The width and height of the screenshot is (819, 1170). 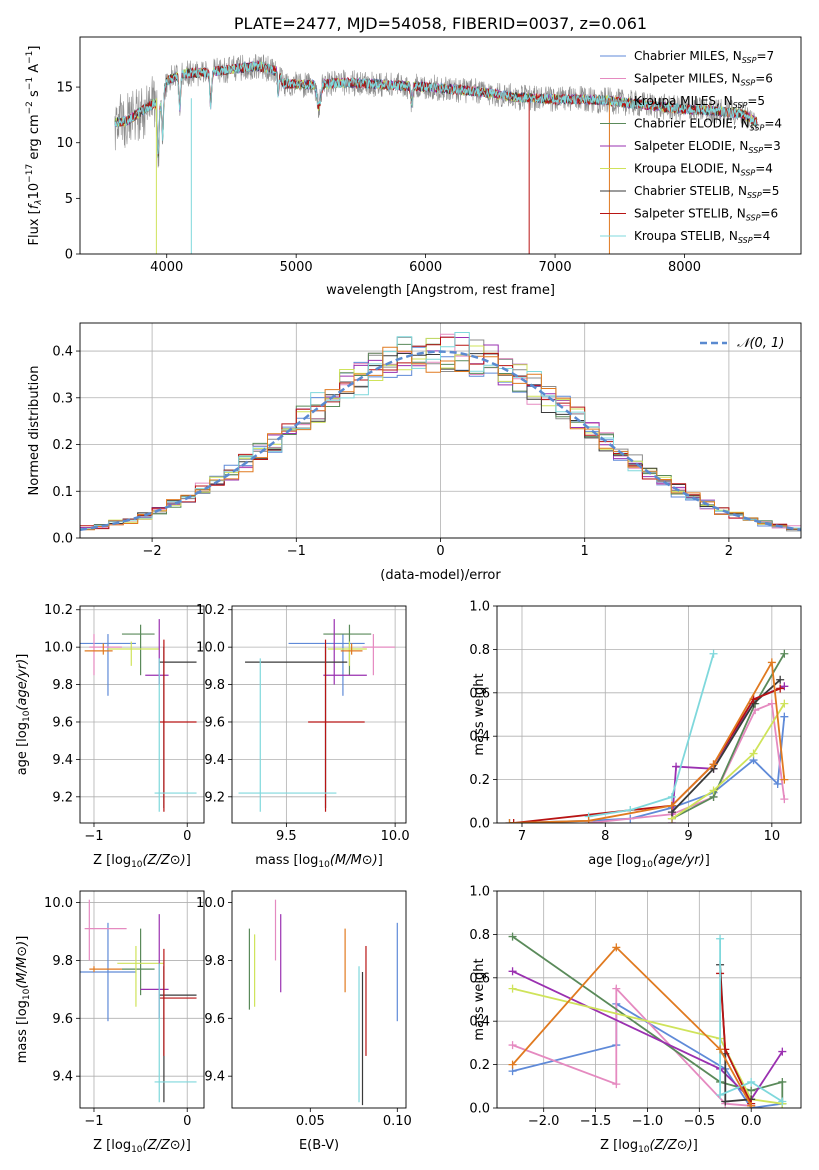 What do you see at coordinates (62, 445) in the screenshot?
I see `y-tick-label: 0.2` at bounding box center [62, 445].